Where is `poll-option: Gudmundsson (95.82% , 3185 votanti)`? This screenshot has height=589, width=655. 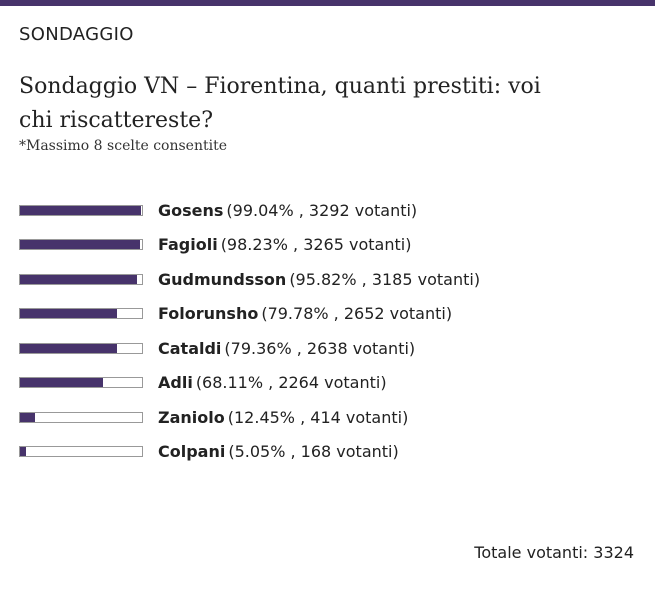 poll-option: Gudmundsson (95.82% , 3185 votanti) is located at coordinates (249, 279).